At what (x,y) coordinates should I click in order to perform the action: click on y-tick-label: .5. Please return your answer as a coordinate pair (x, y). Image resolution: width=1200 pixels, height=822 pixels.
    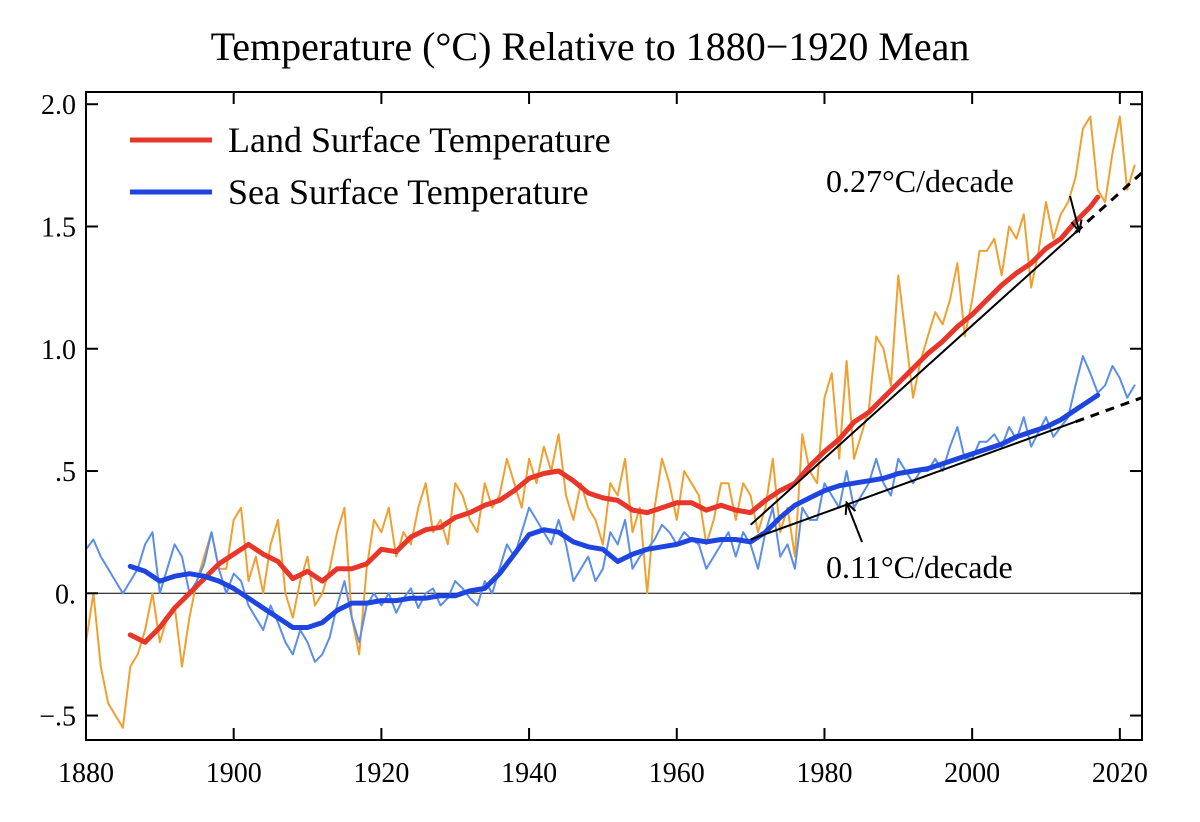
    Looking at the image, I should click on (65, 472).